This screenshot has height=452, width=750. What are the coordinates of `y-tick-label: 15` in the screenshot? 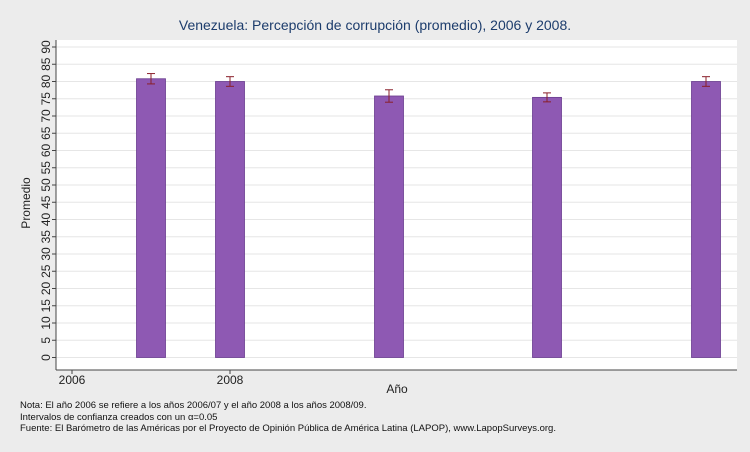 It's located at (46, 306).